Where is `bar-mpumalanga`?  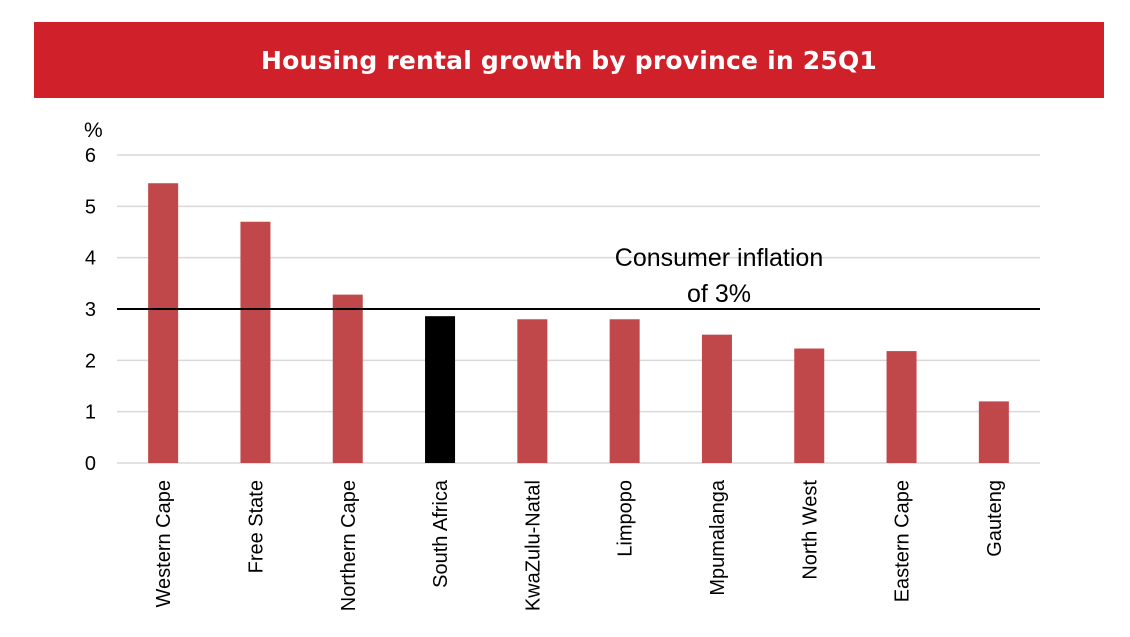 bar-mpumalanga is located at coordinates (716, 398).